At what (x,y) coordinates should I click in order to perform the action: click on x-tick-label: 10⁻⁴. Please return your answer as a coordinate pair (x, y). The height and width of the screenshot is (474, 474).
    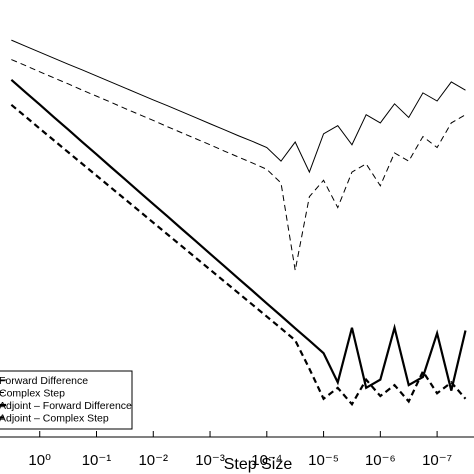
    Looking at the image, I should click on (266, 460).